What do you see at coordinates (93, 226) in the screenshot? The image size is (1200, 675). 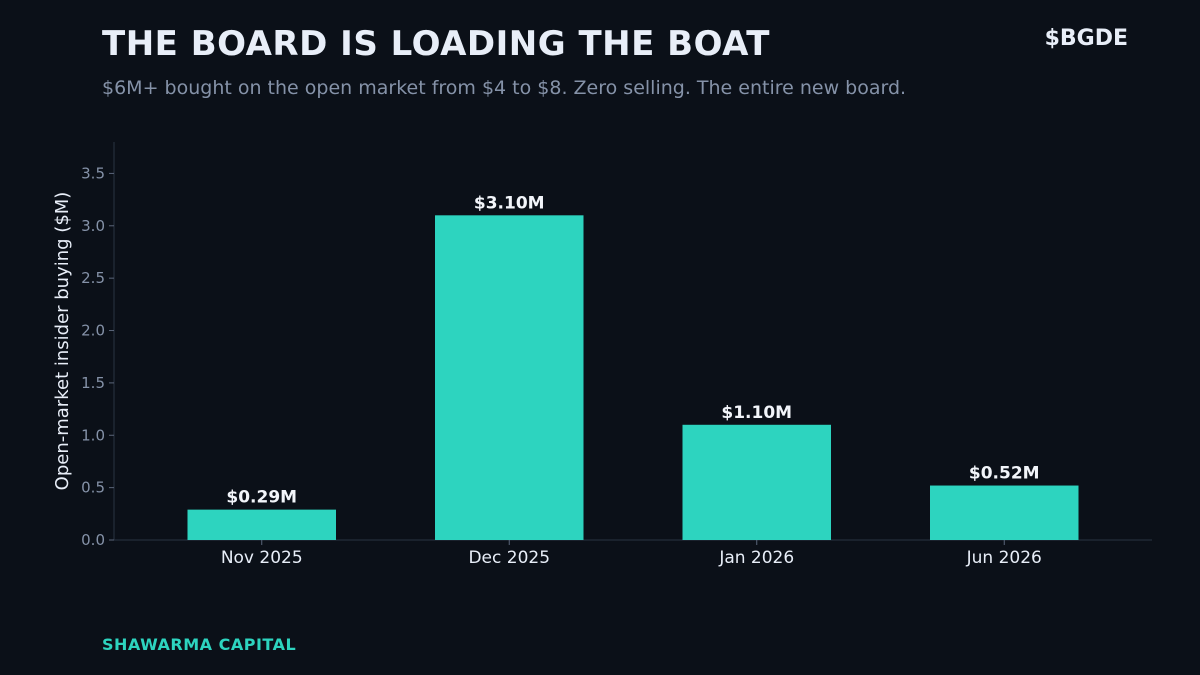 I see `y-tick-label: 3.0` at bounding box center [93, 226].